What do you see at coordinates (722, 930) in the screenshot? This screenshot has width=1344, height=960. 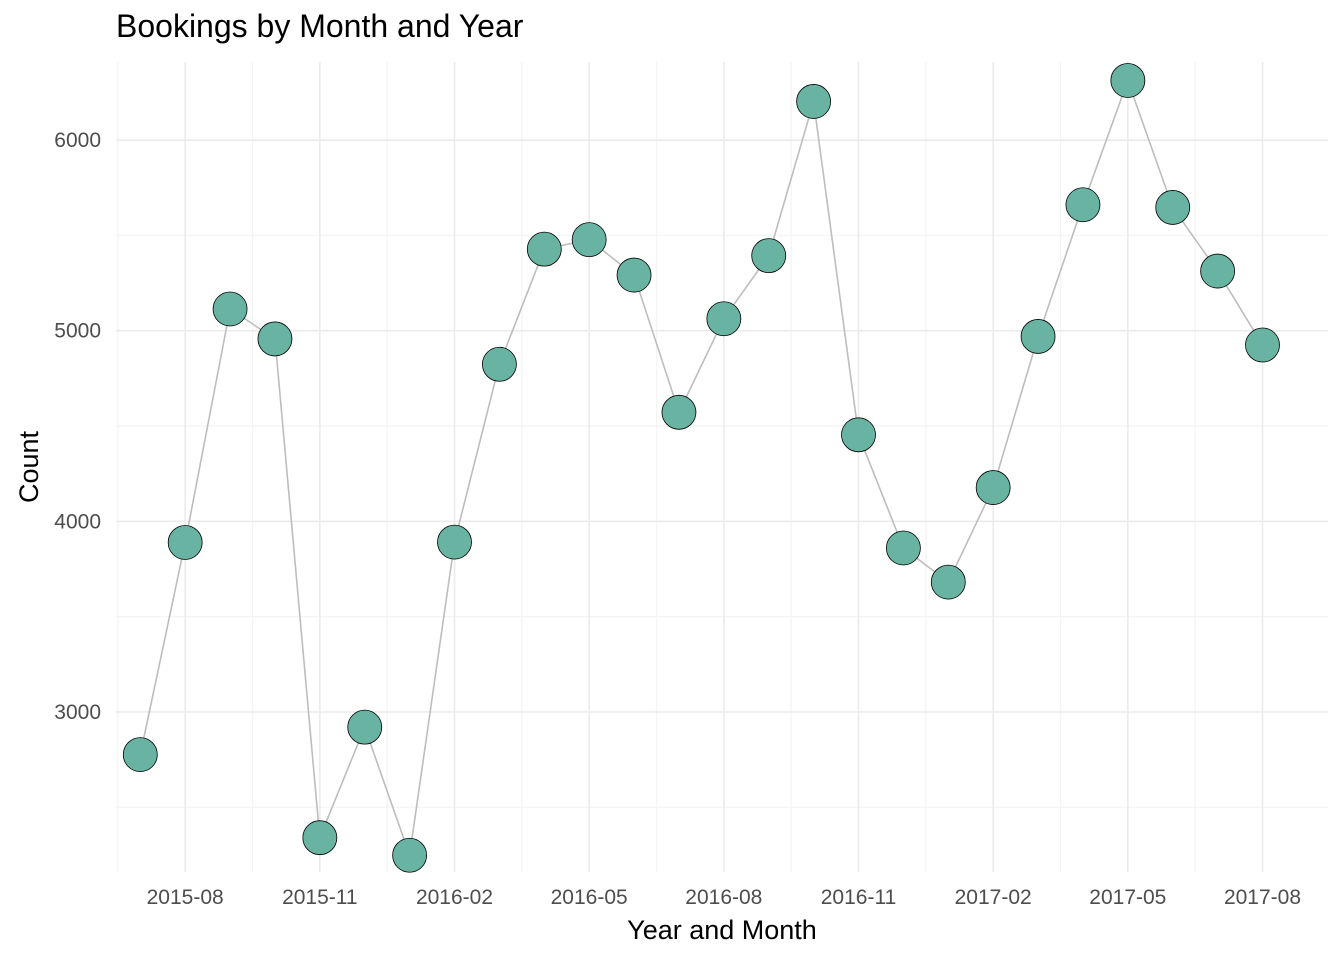 I see `x-axis-title: Year and Month` at bounding box center [722, 930].